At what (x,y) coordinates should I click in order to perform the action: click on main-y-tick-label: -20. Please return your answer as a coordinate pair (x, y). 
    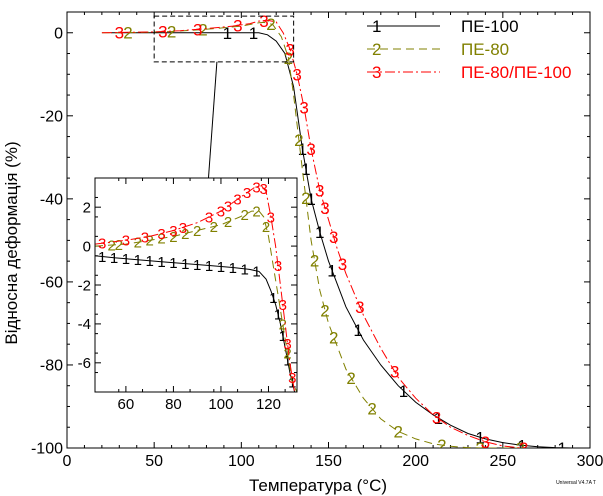
    Looking at the image, I should click on (51, 116).